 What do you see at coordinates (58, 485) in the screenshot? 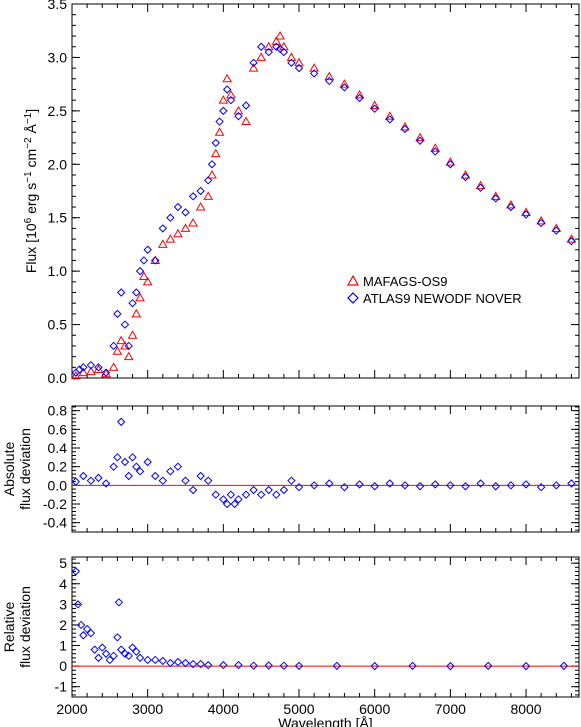
I see `y-tick-label: 0.0` at bounding box center [58, 485].